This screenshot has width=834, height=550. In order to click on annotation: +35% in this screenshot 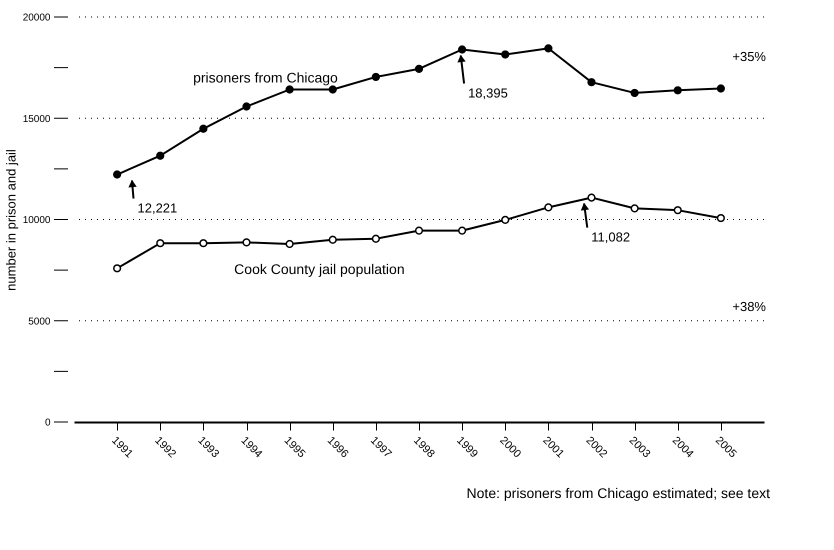, I will do `click(749, 56)`.